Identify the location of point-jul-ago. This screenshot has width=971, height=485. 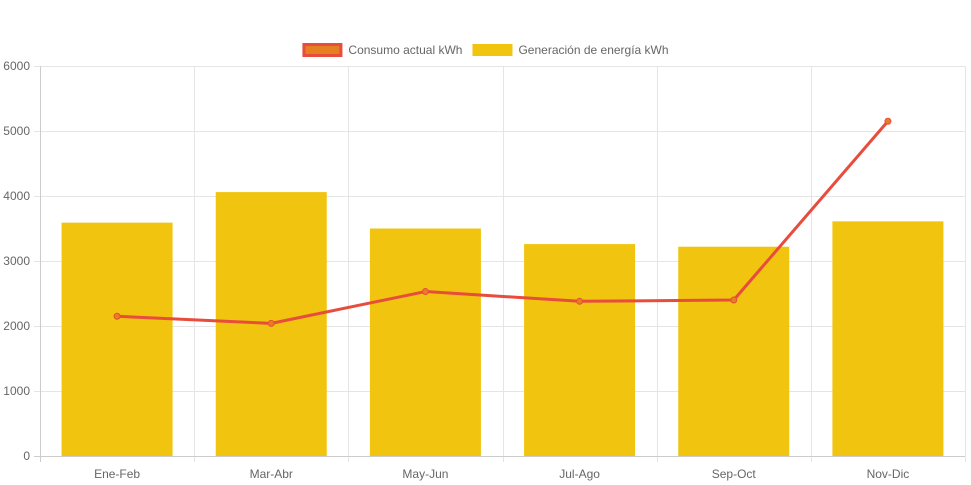
(580, 301).